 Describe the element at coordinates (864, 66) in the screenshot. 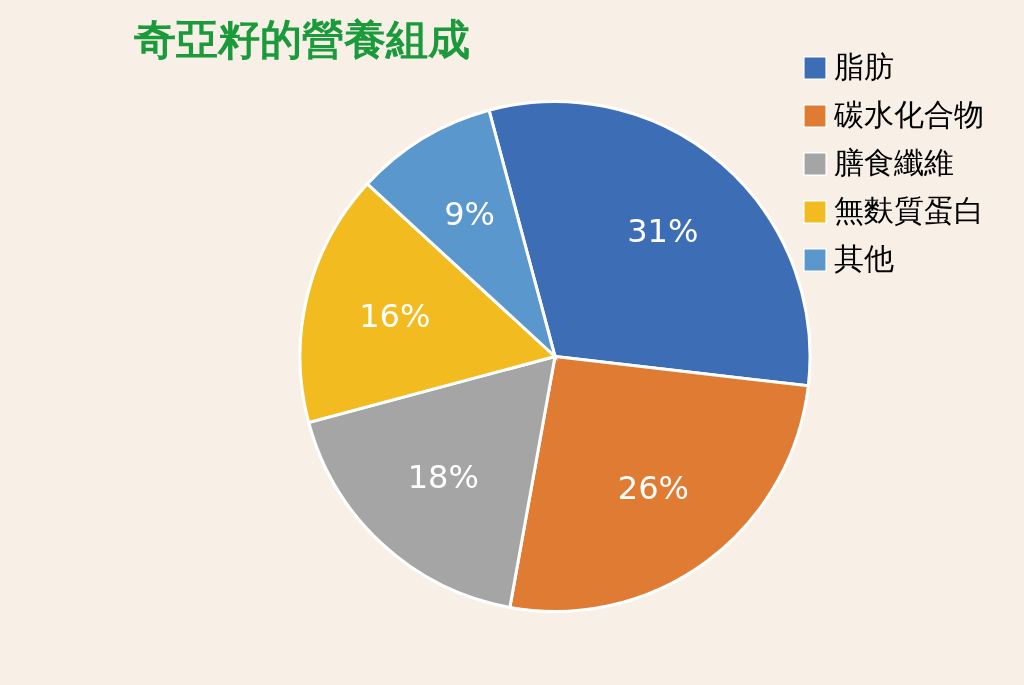

I see `legend-label: 脂肪` at that location.